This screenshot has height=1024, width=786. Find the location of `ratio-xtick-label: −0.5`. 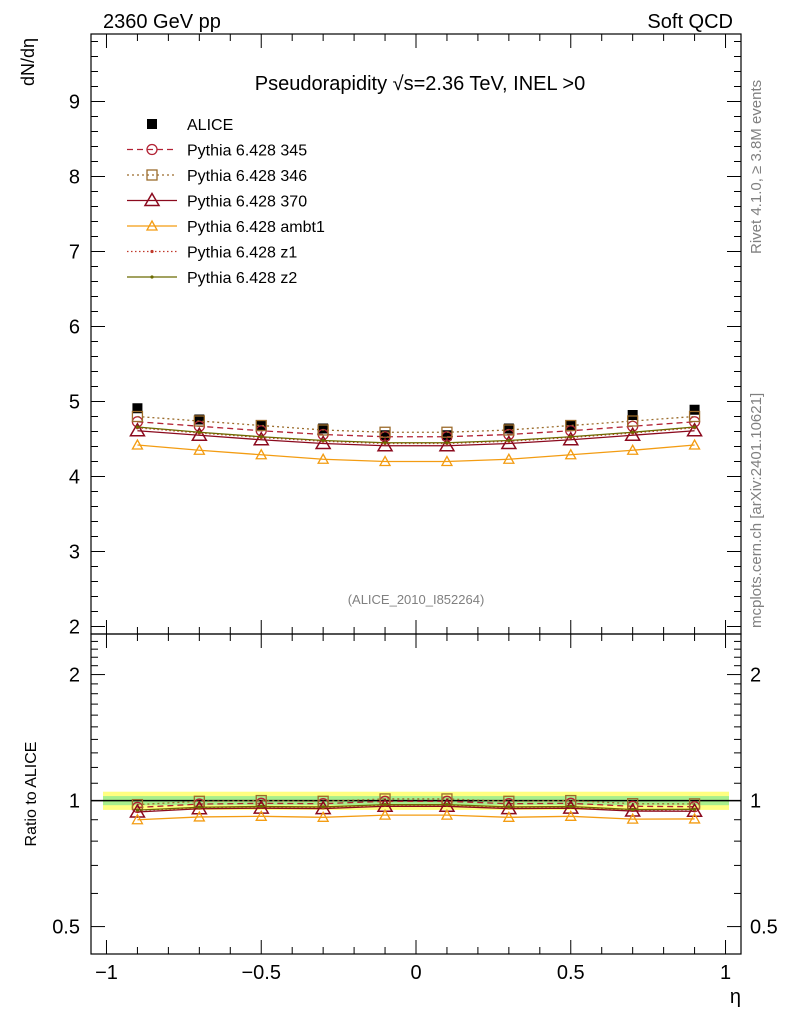

ratio-xtick-label: −0.5 is located at coordinates (260, 973).